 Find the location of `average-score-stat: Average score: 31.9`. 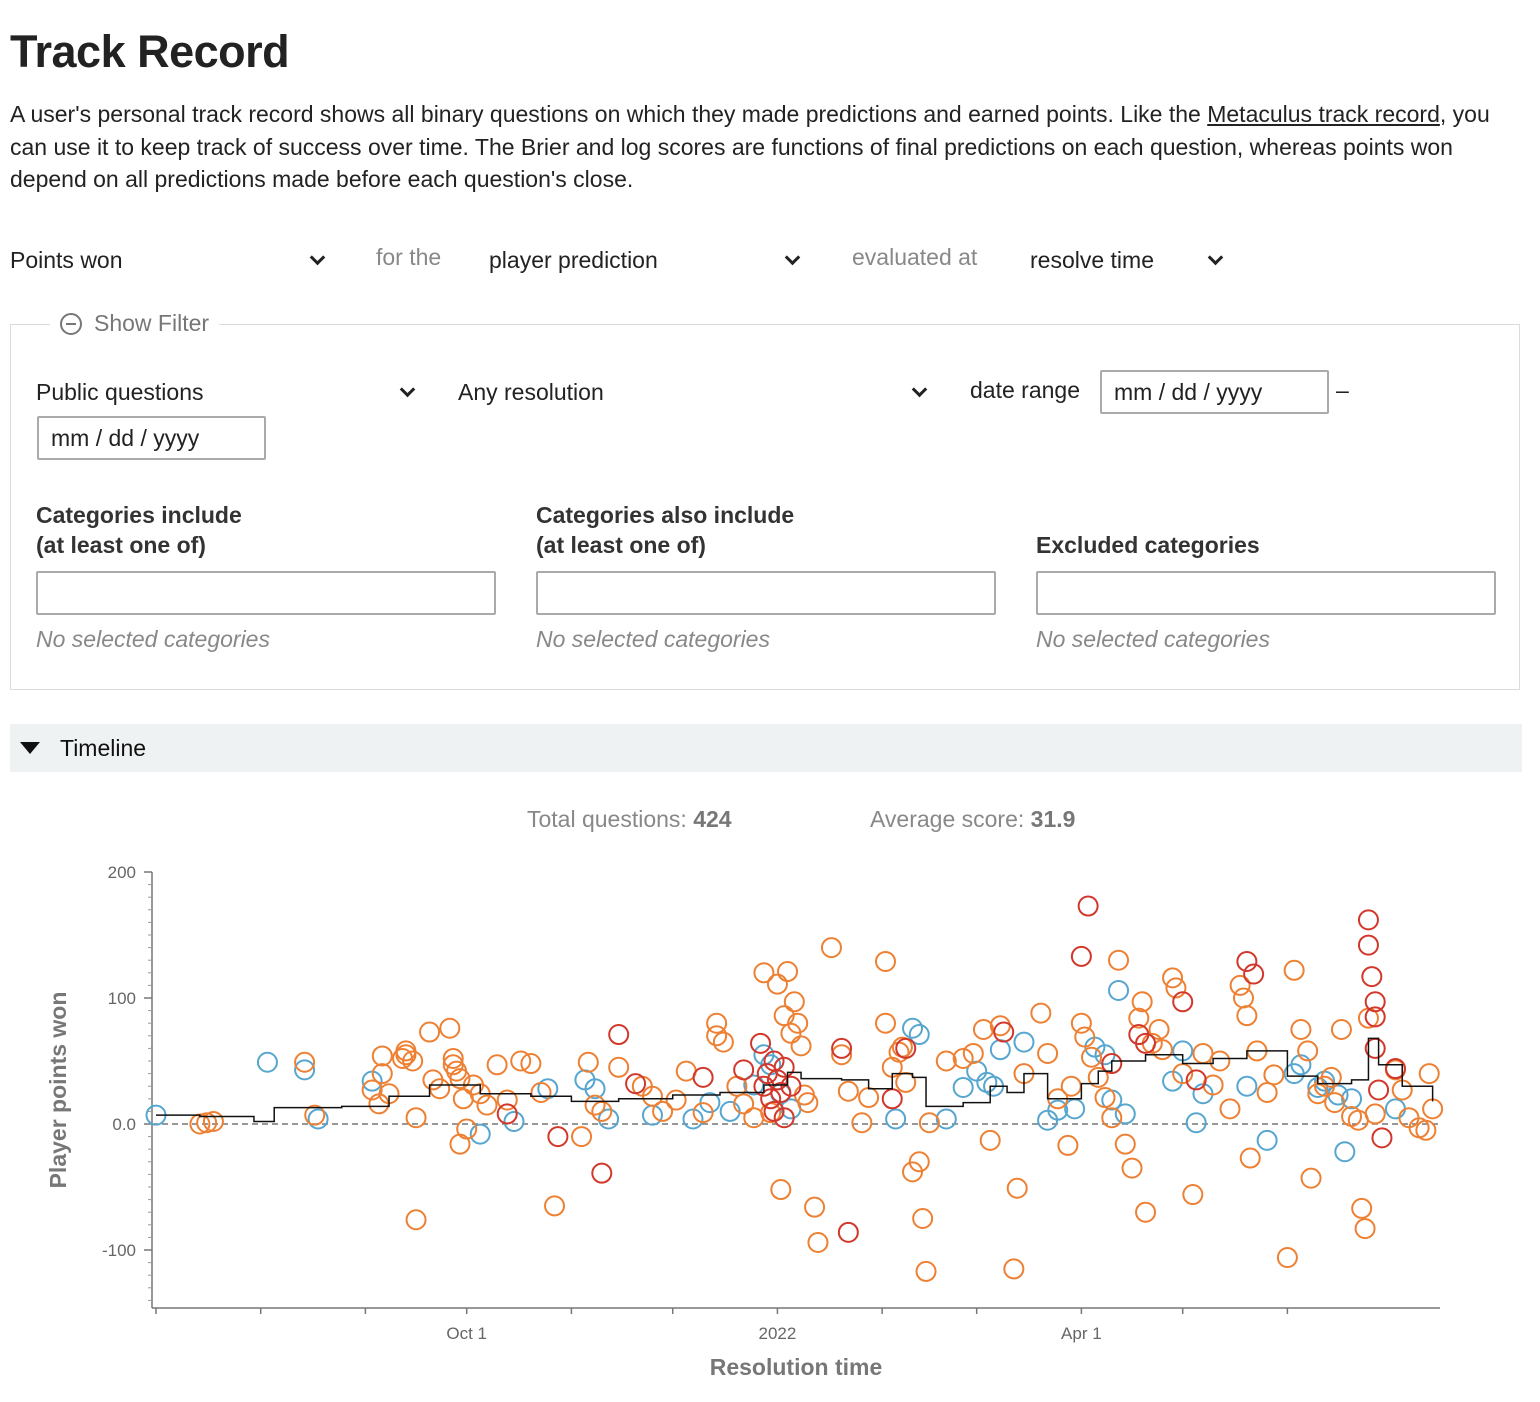

average-score-stat: Average score: 31.9 is located at coordinates (972, 819).